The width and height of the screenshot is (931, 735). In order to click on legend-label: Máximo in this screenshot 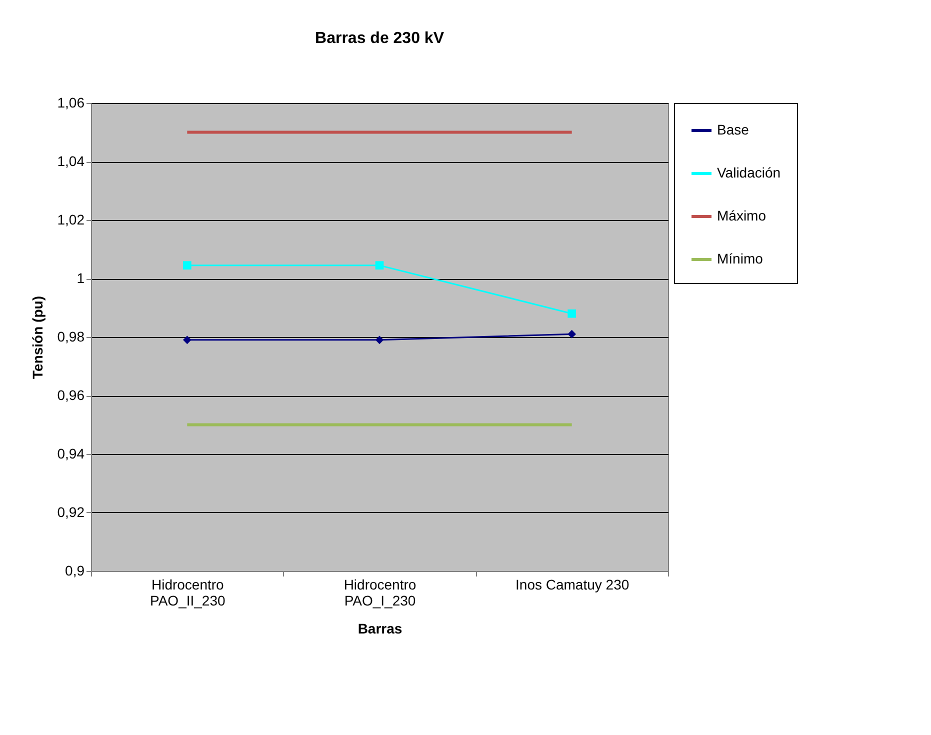, I will do `click(741, 216)`.